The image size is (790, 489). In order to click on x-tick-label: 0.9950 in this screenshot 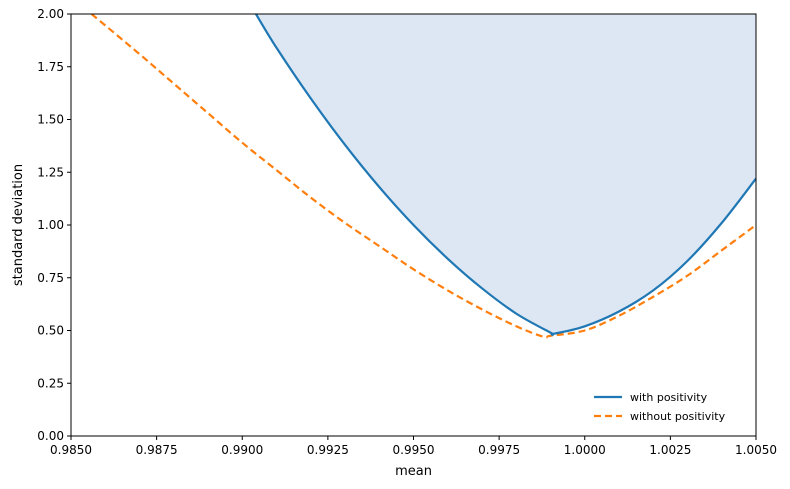, I will do `click(414, 450)`.